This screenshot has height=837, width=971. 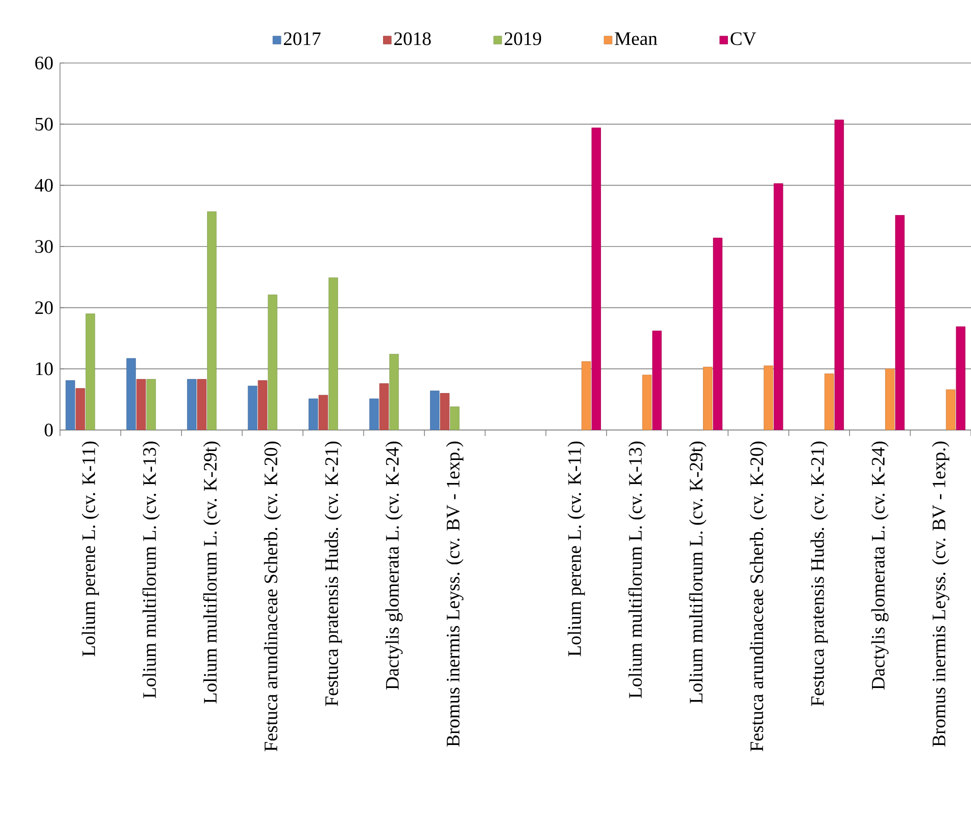 I want to click on y-tick-label: 40, so click(x=43, y=185).